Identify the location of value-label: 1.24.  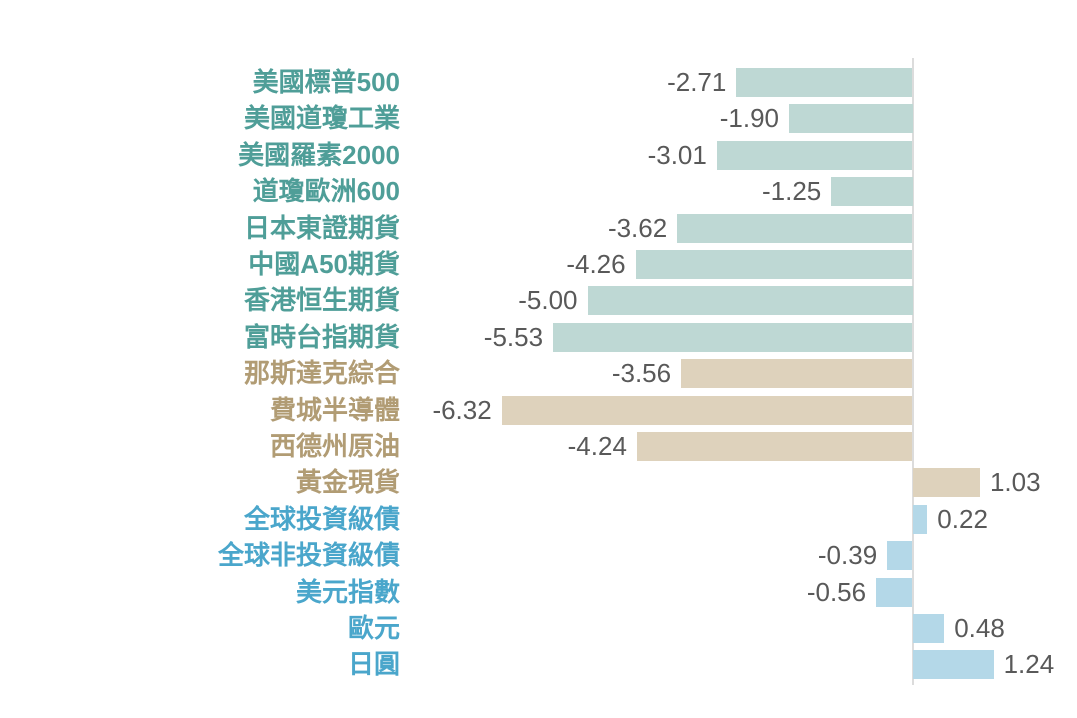
(1029, 664).